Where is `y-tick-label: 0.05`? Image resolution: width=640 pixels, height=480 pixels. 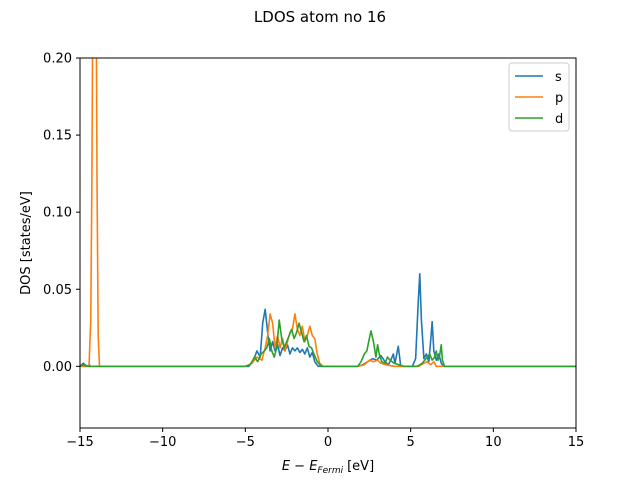
y-tick-label: 0.05 is located at coordinates (57, 290).